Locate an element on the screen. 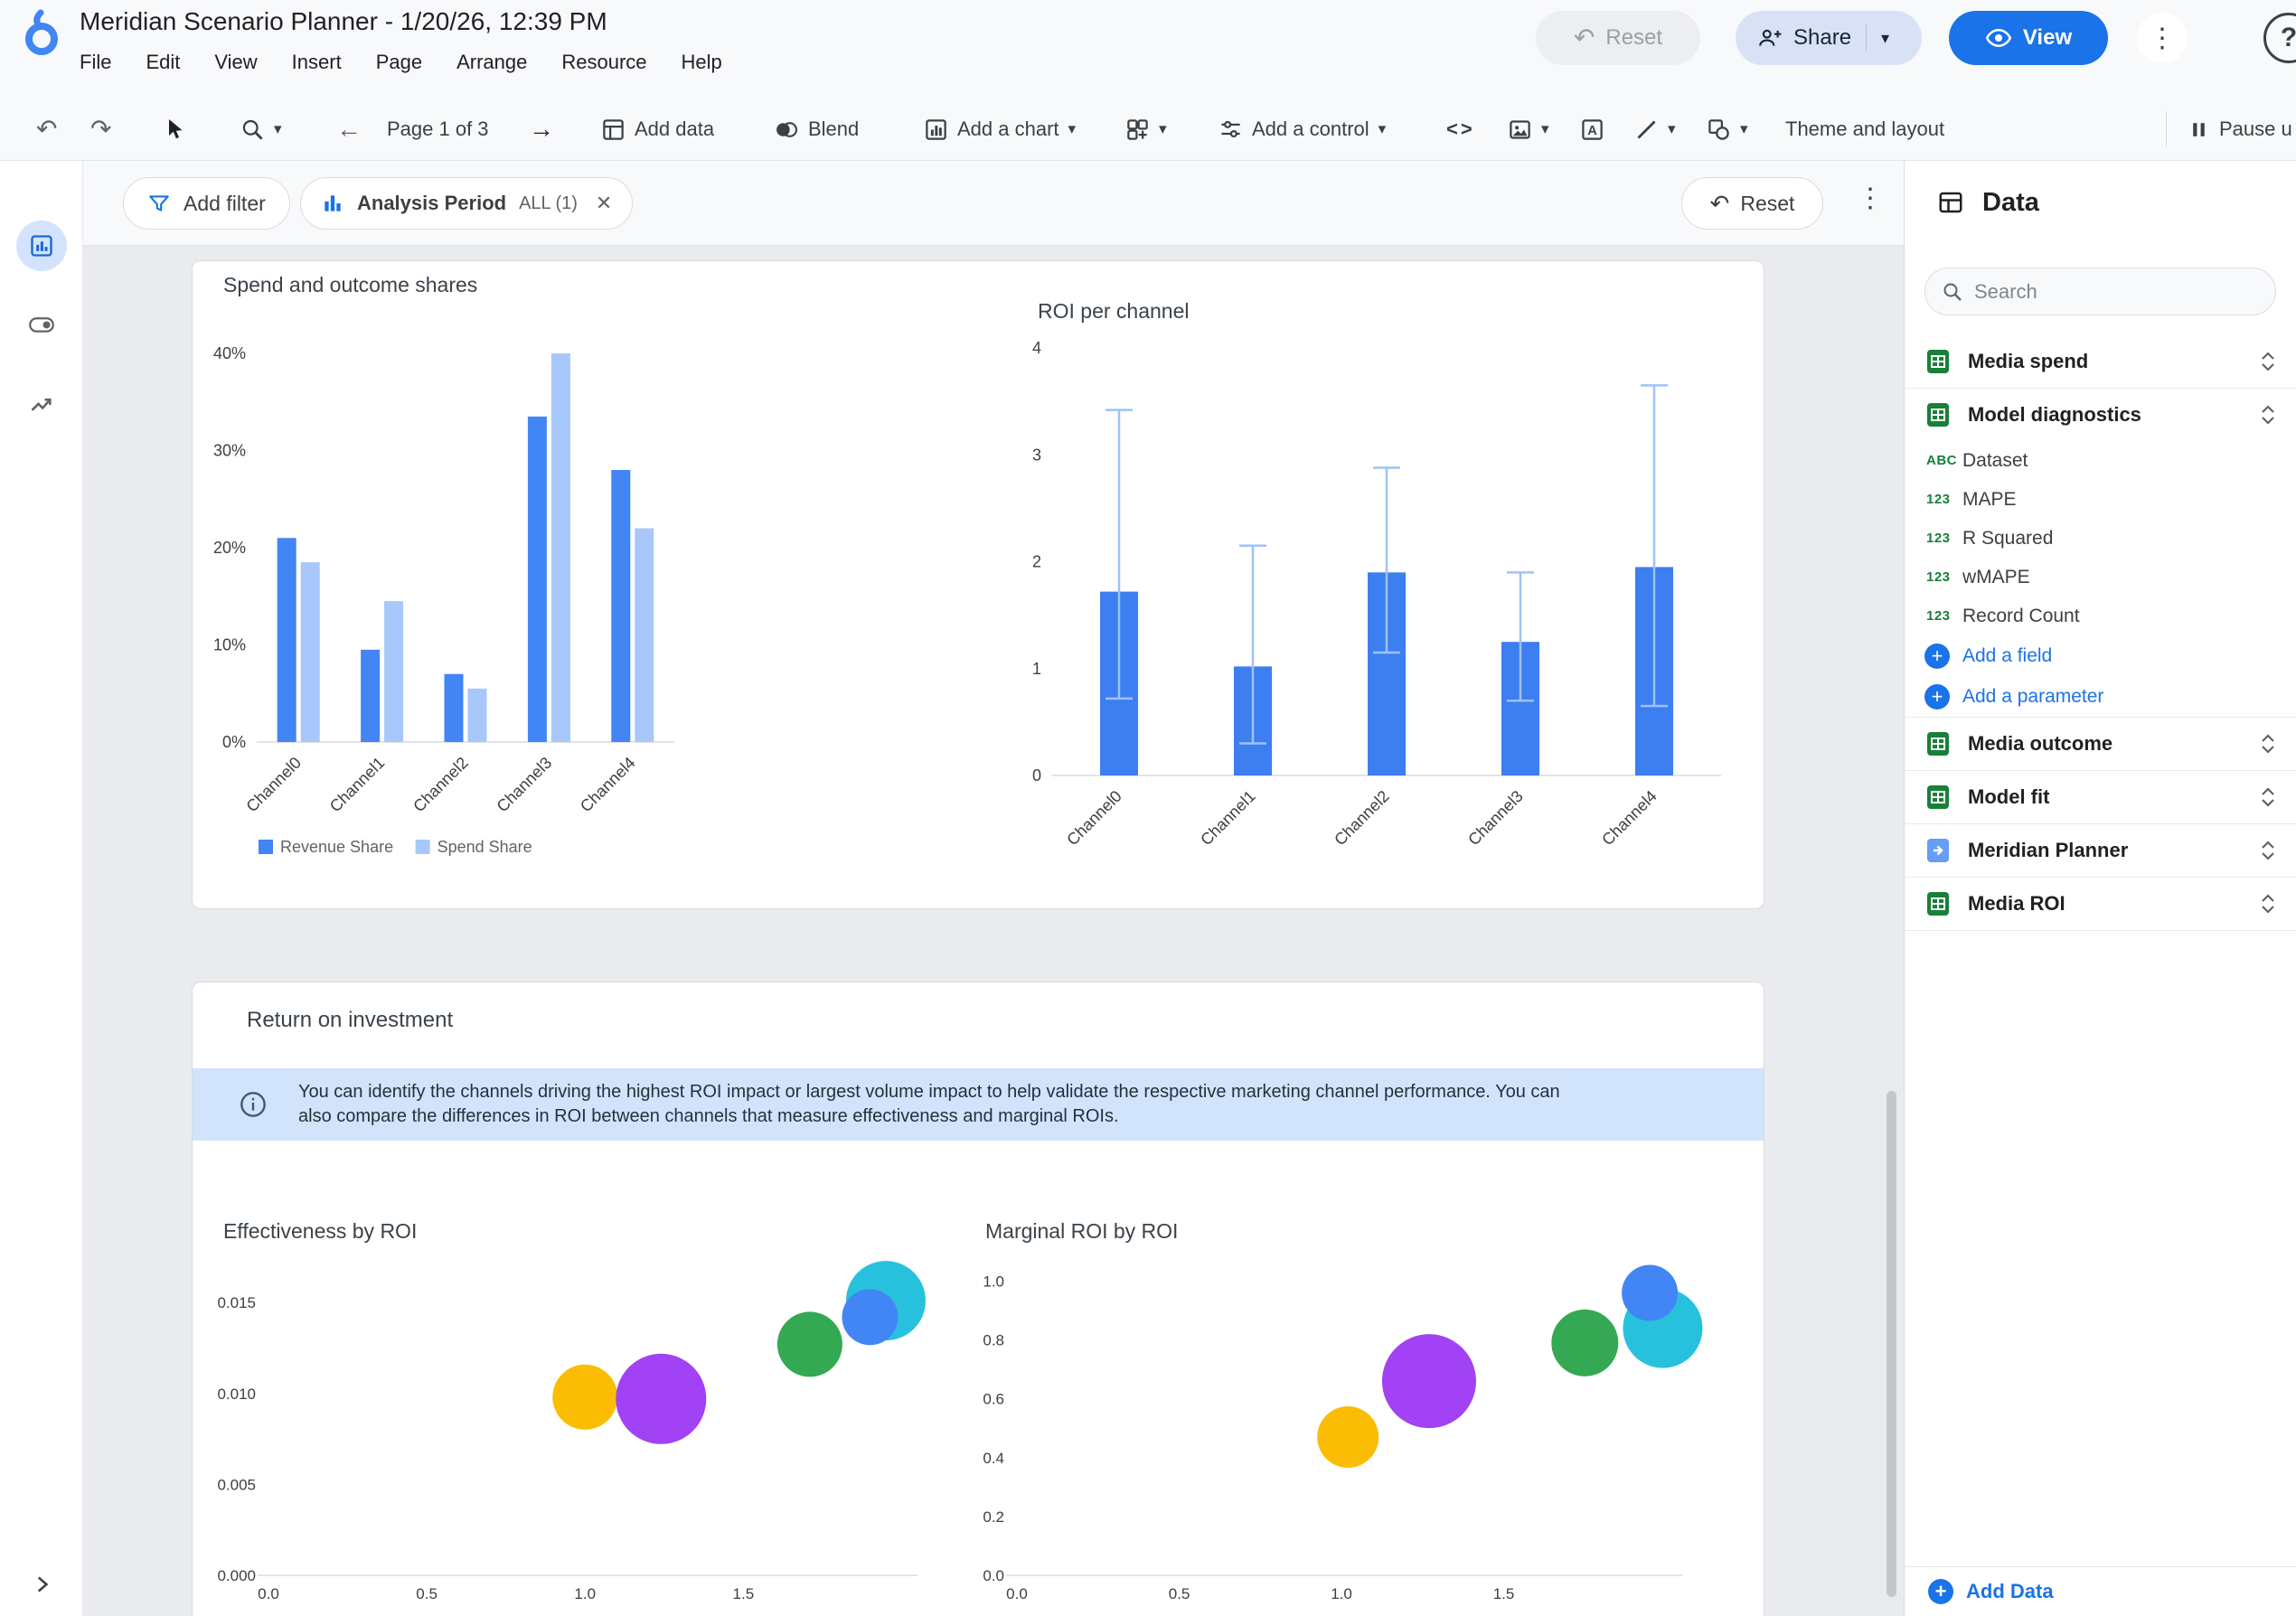  unfold-less-icon is located at coordinates (2268, 415).